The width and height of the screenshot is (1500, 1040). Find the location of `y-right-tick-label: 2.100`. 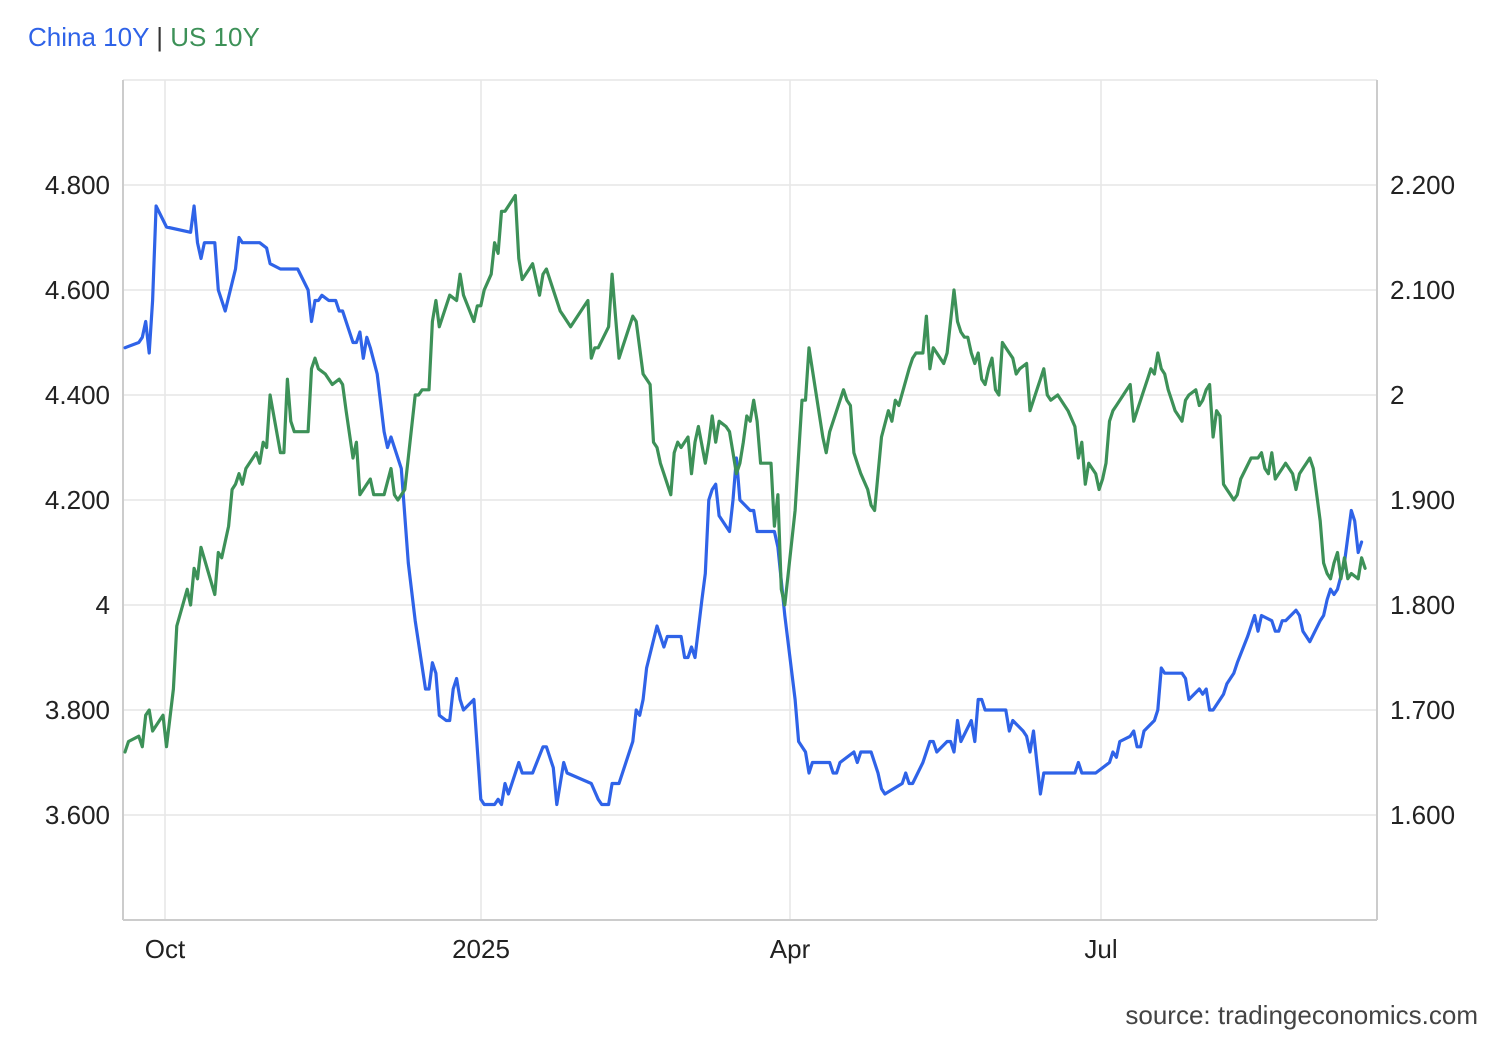

y-right-tick-label: 2.100 is located at coordinates (1422, 290).